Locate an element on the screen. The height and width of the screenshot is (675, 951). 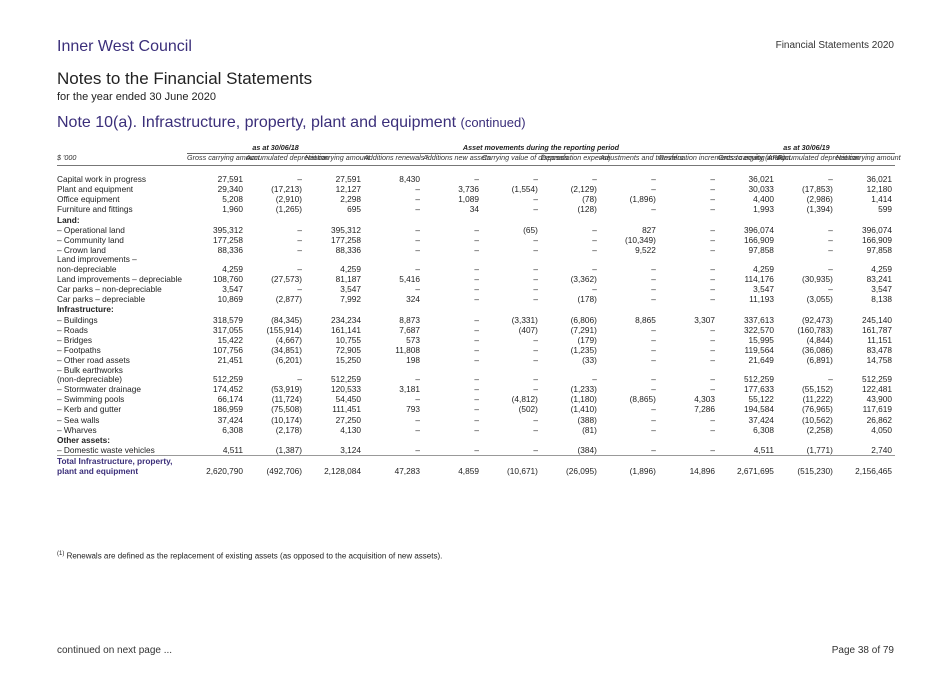
row-label: – Bulk earthworks (non-depreciable) is located at coordinates (122, 374).